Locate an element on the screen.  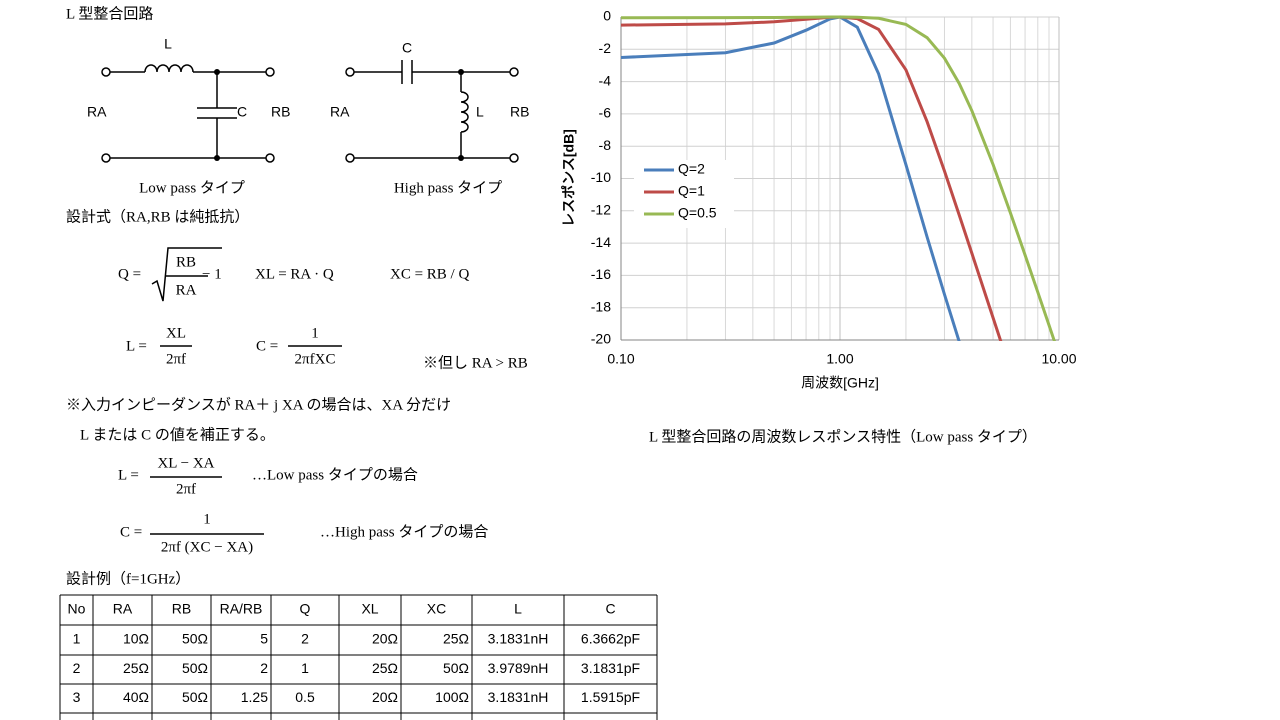
header-cell: No is located at coordinates (77, 609).